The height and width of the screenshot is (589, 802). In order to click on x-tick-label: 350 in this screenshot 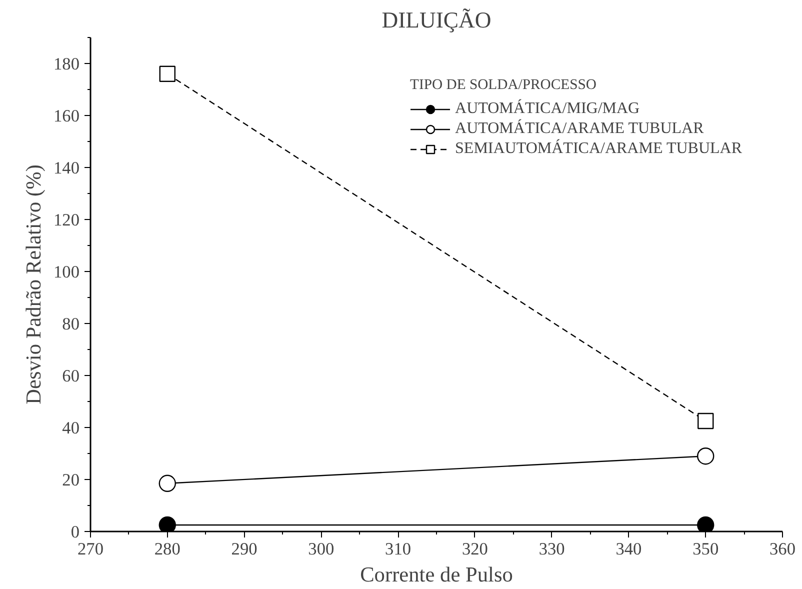, I will do `click(705, 549)`.